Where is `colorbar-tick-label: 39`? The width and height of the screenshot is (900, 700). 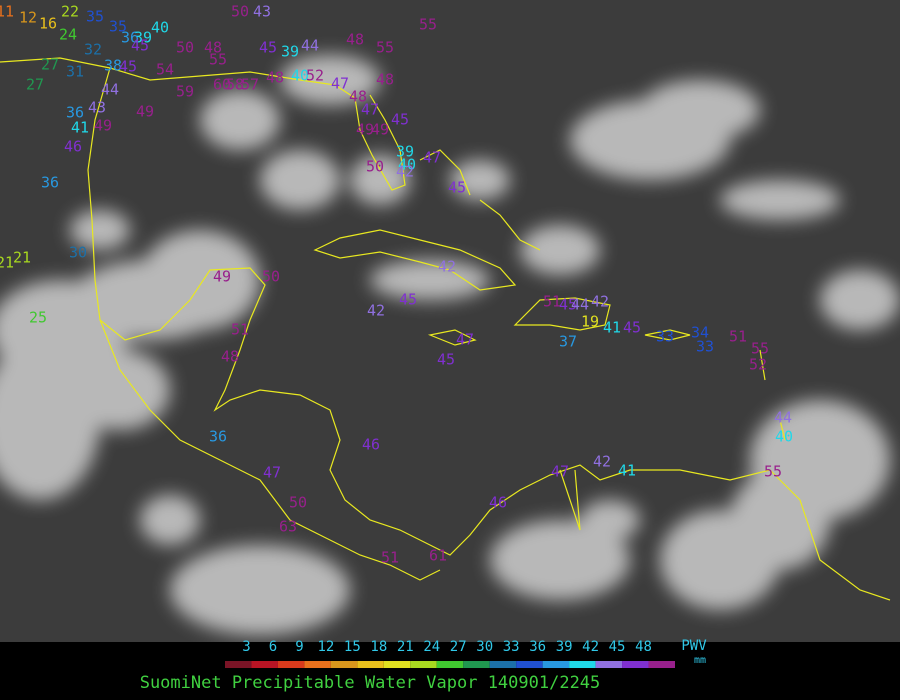 colorbar-tick-label: 39 is located at coordinates (564, 647).